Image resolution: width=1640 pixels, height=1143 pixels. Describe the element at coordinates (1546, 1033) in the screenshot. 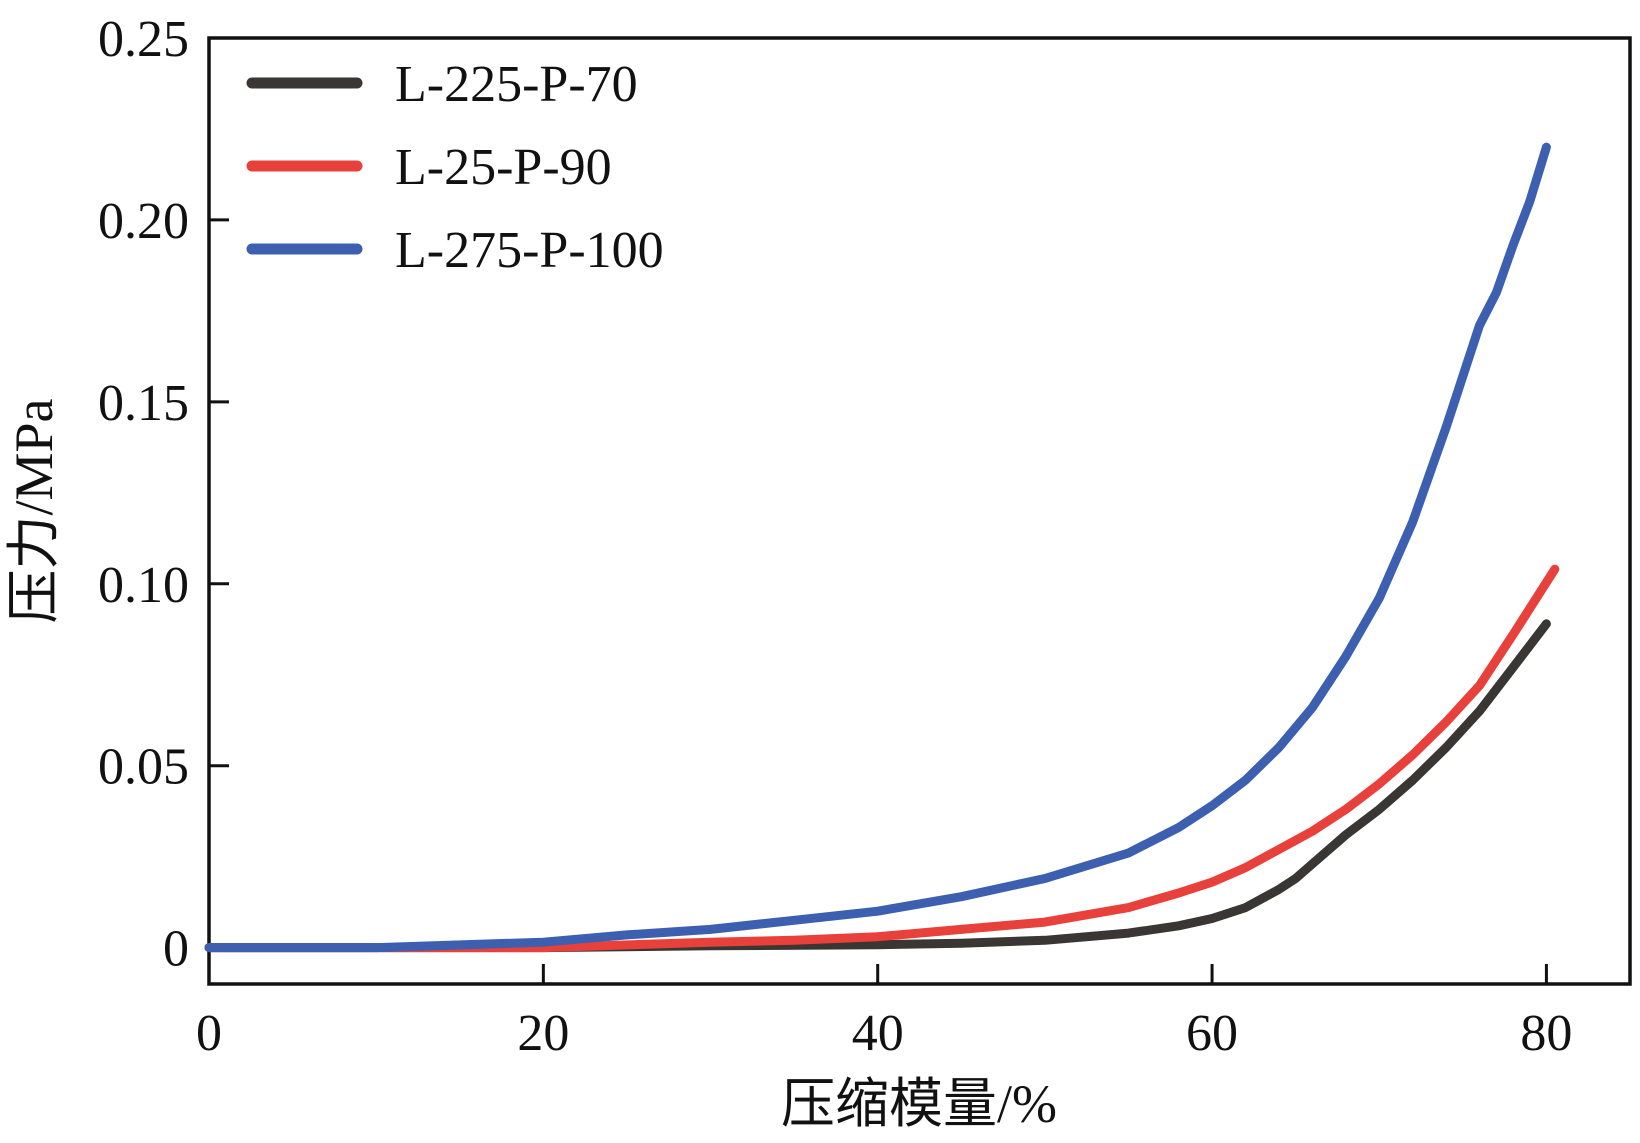

I see `x-tick-label: 80` at that location.